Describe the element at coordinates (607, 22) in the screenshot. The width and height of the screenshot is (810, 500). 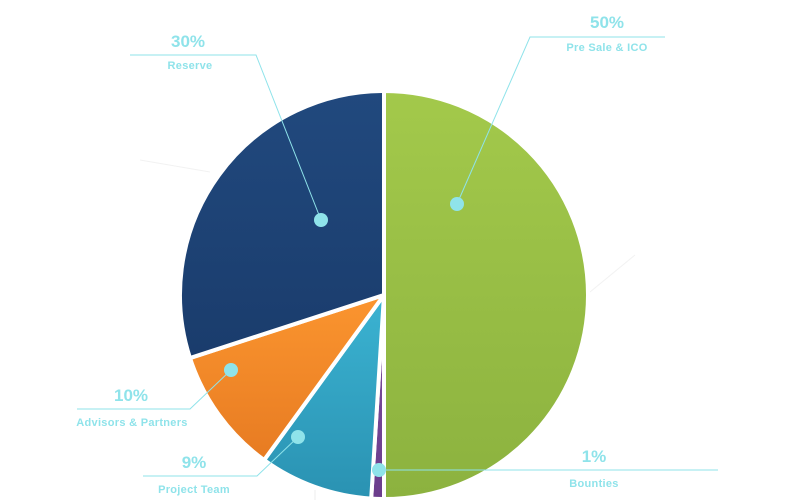
I see `slice-percent-pre-sale-ico: 50%` at that location.